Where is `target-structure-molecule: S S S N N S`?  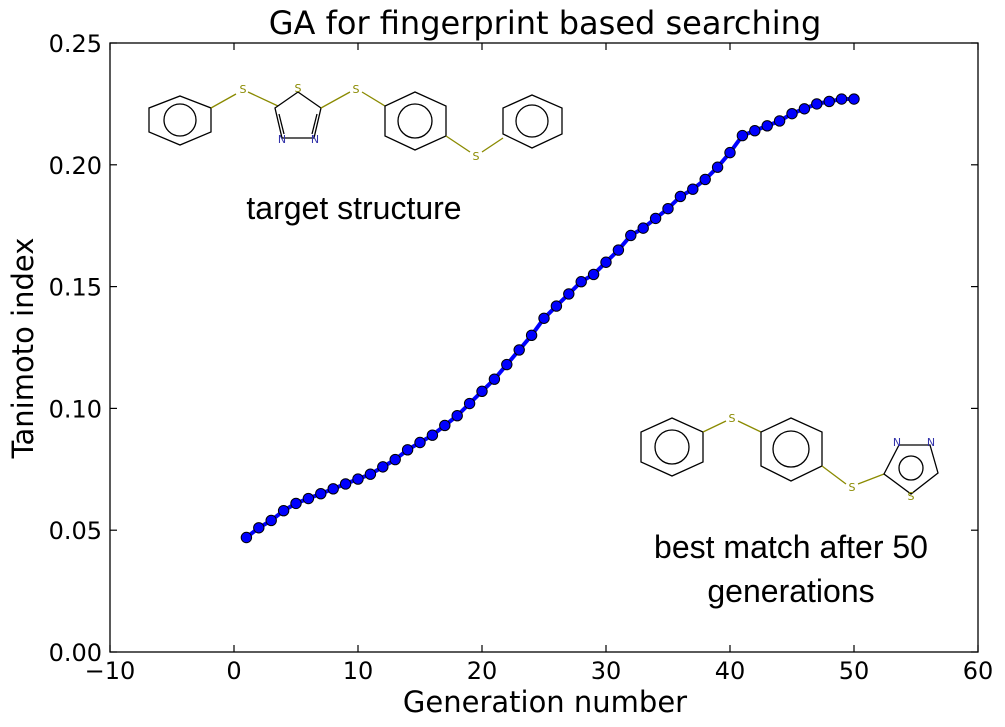
target-structure-molecule: S S S N N S is located at coordinates (355, 122).